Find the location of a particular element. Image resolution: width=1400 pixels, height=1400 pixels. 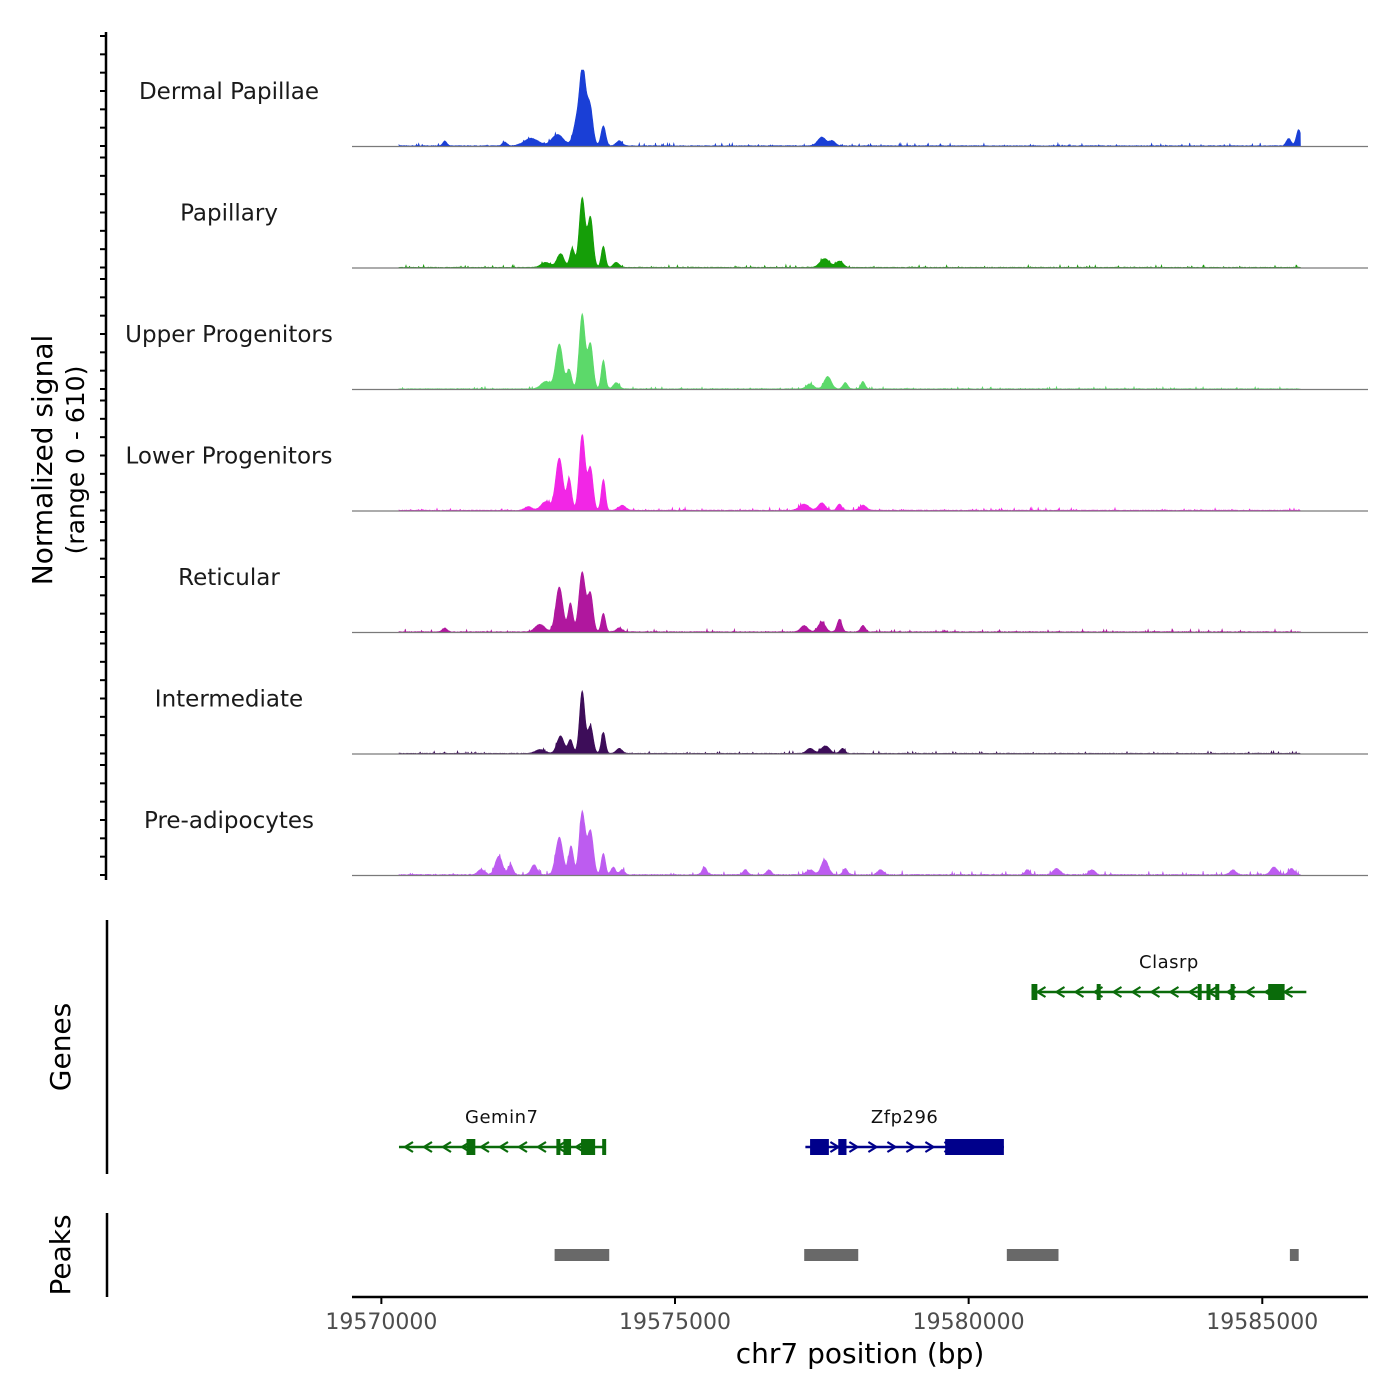

x-tick-label: 19580000 is located at coordinates (969, 1322).